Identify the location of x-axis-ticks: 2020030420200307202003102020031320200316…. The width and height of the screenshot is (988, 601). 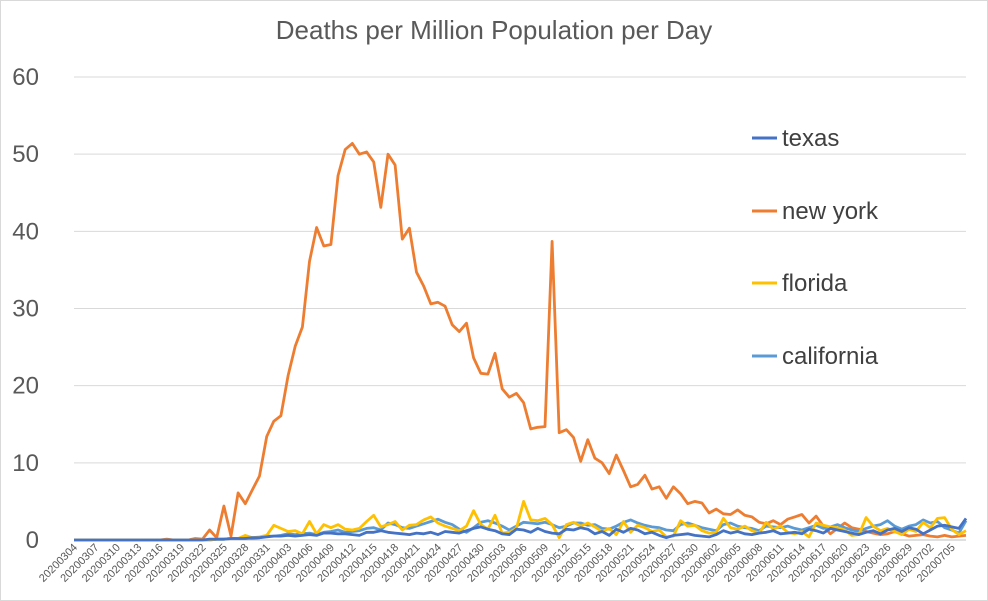
(497, 563).